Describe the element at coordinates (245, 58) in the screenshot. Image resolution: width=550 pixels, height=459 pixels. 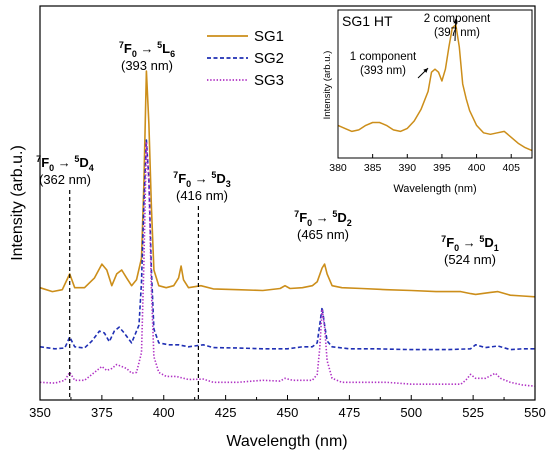
I see `legend: SG1 SG2 SG3` at that location.